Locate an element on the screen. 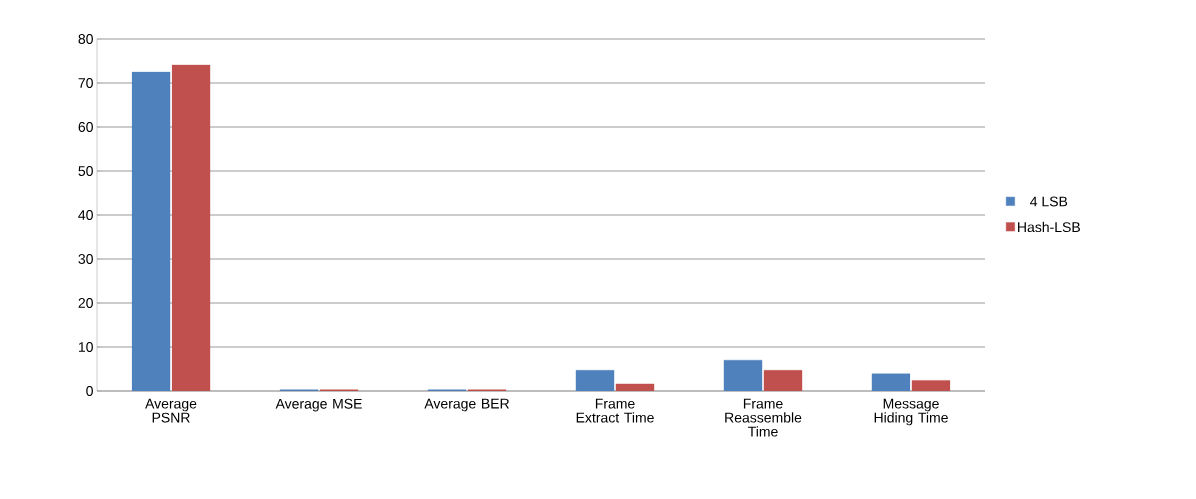 The height and width of the screenshot is (499, 1196). y-tick-label: 60 is located at coordinates (85, 127).